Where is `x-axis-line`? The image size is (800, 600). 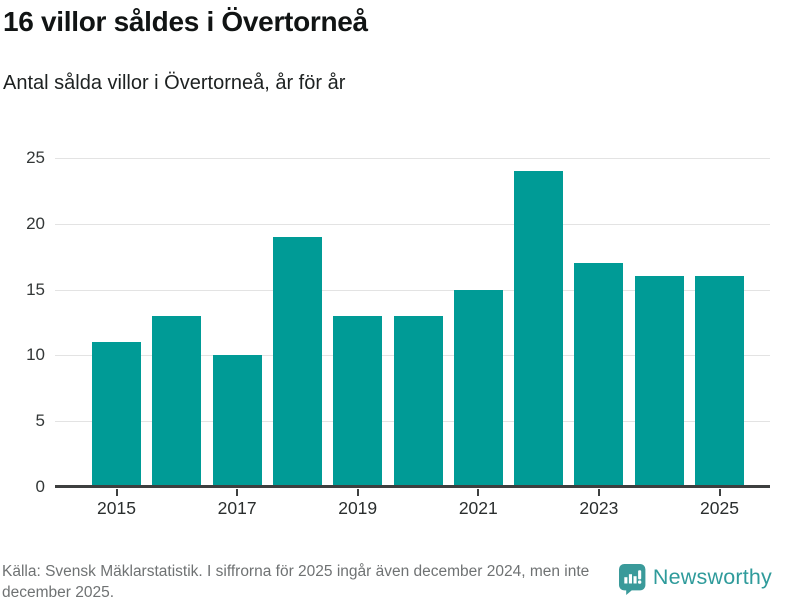
x-axis-line is located at coordinates (412, 486).